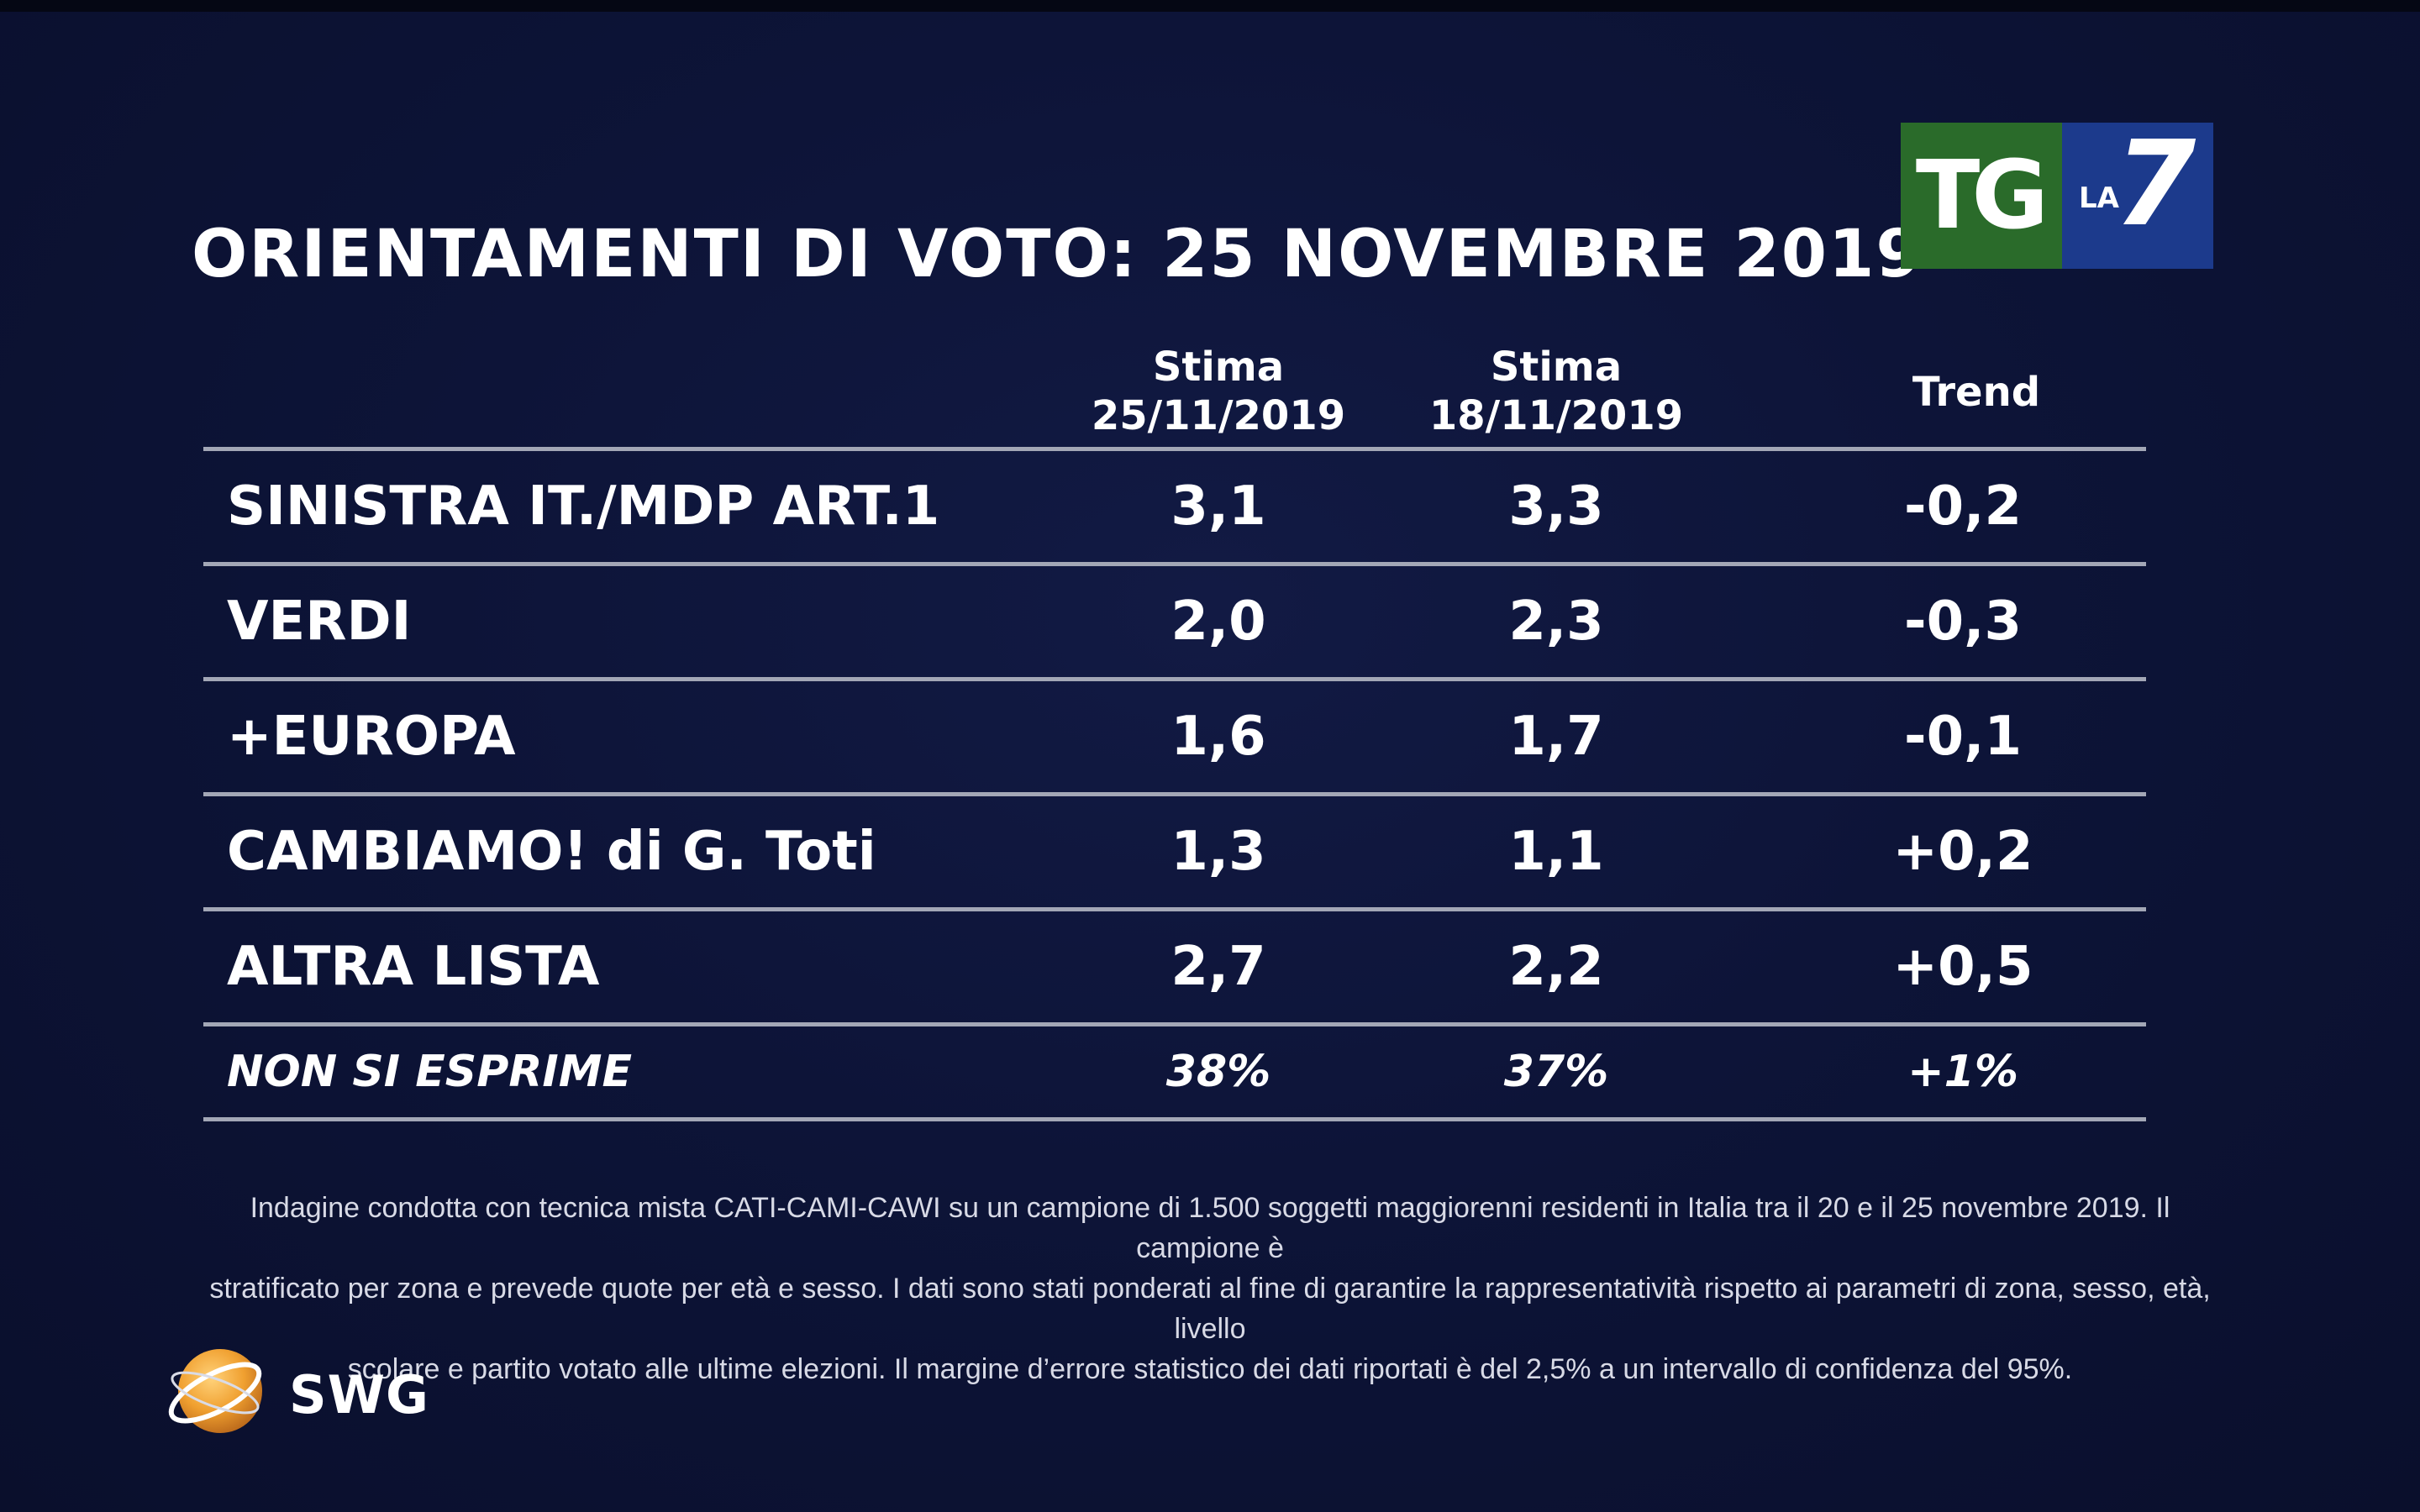 Image resolution: width=2420 pixels, height=1512 pixels. I want to click on table-row: +EUROPA 1,6 1,7 -0,1, so click(1174, 736).